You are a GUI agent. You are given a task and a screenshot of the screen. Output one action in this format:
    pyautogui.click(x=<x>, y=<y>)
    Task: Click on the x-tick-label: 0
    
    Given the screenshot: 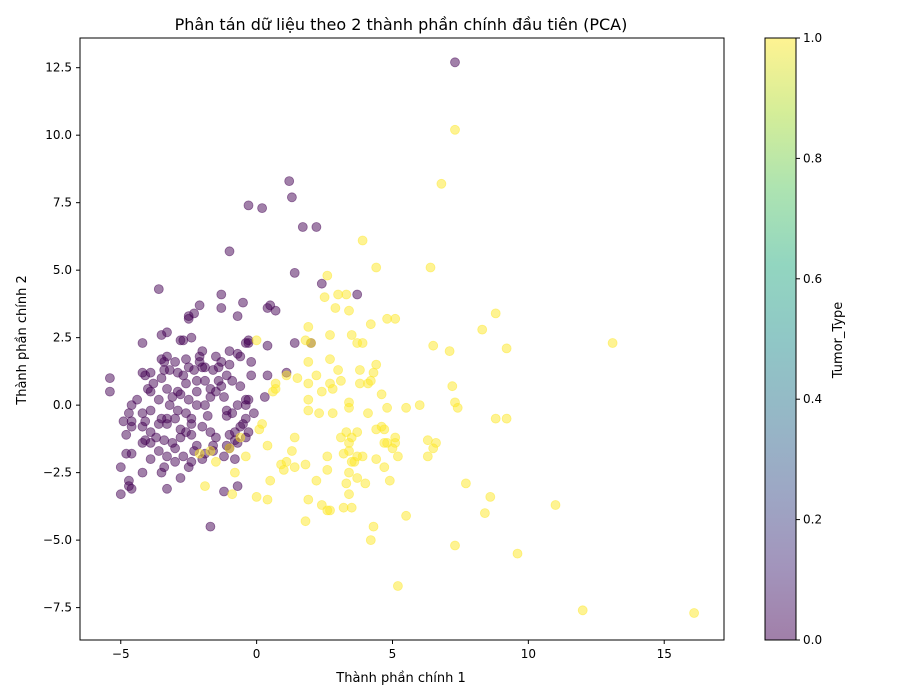 What is the action you would take?
    pyautogui.click(x=257, y=654)
    